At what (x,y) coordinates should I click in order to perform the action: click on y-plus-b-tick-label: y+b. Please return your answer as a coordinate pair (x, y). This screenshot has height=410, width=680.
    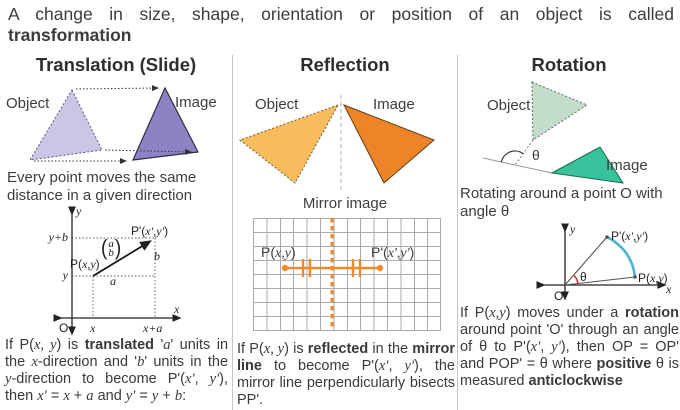
    Looking at the image, I should click on (58, 237).